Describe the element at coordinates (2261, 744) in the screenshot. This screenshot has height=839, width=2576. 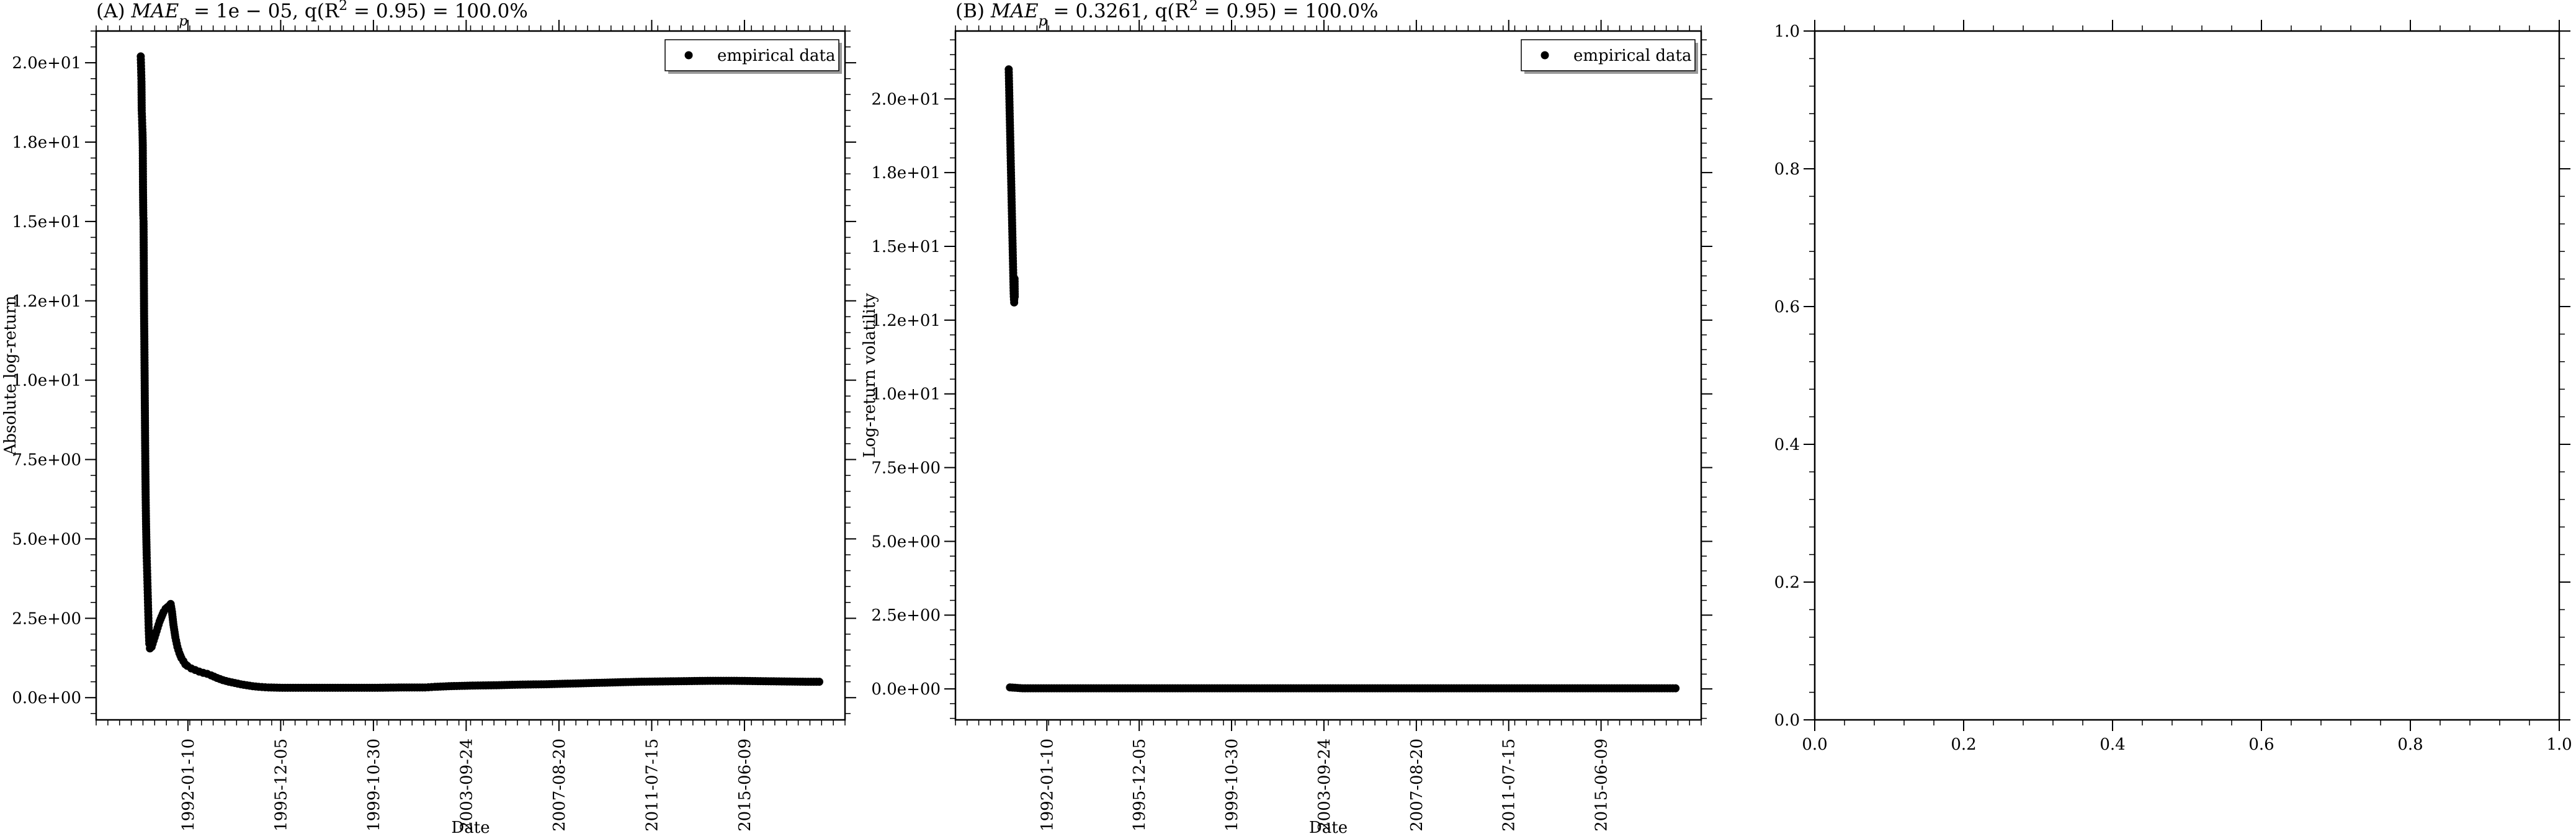
I see `x-tick-label: 0.6` at that location.